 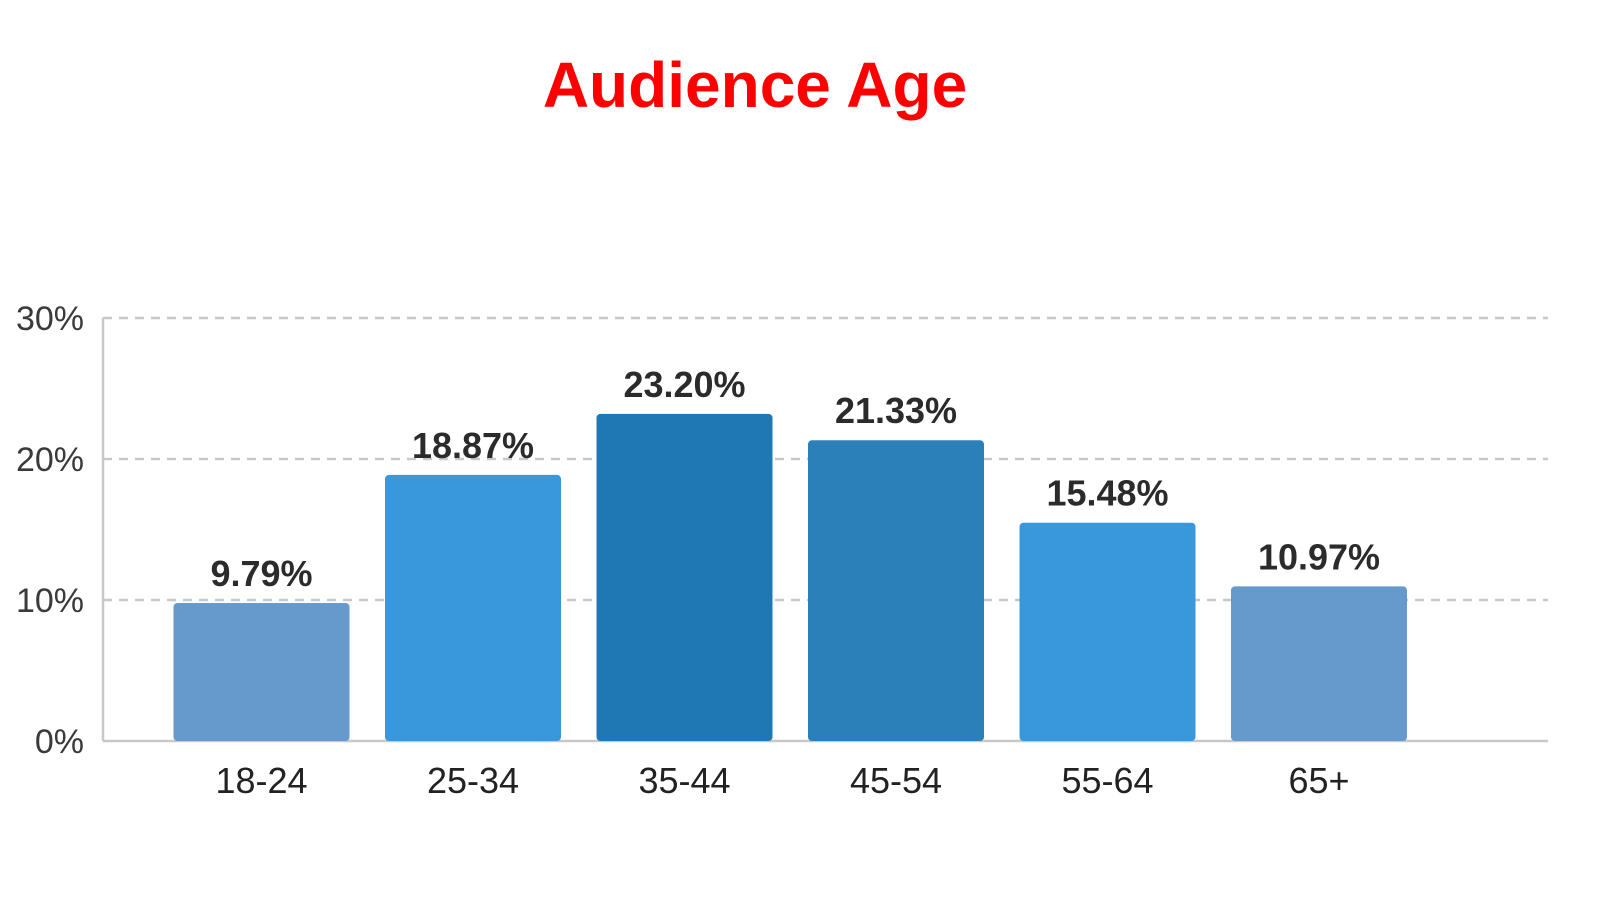 I want to click on y-axis-ticks: 0% 10% 20% 30%, so click(x=50, y=530).